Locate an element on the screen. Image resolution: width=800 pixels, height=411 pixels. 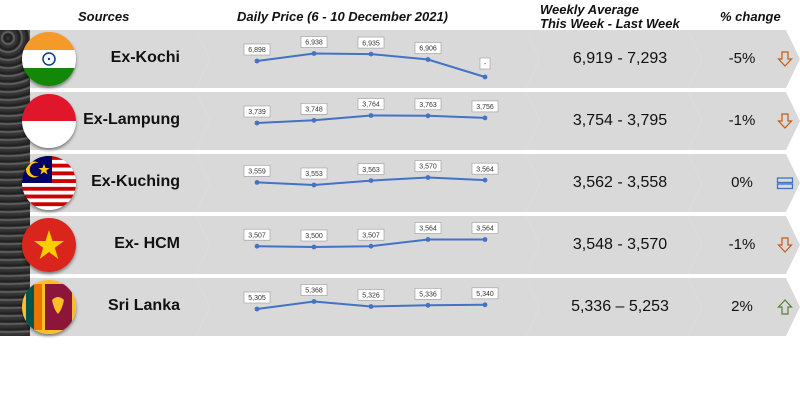
data-label: 3,756 is located at coordinates (485, 106).